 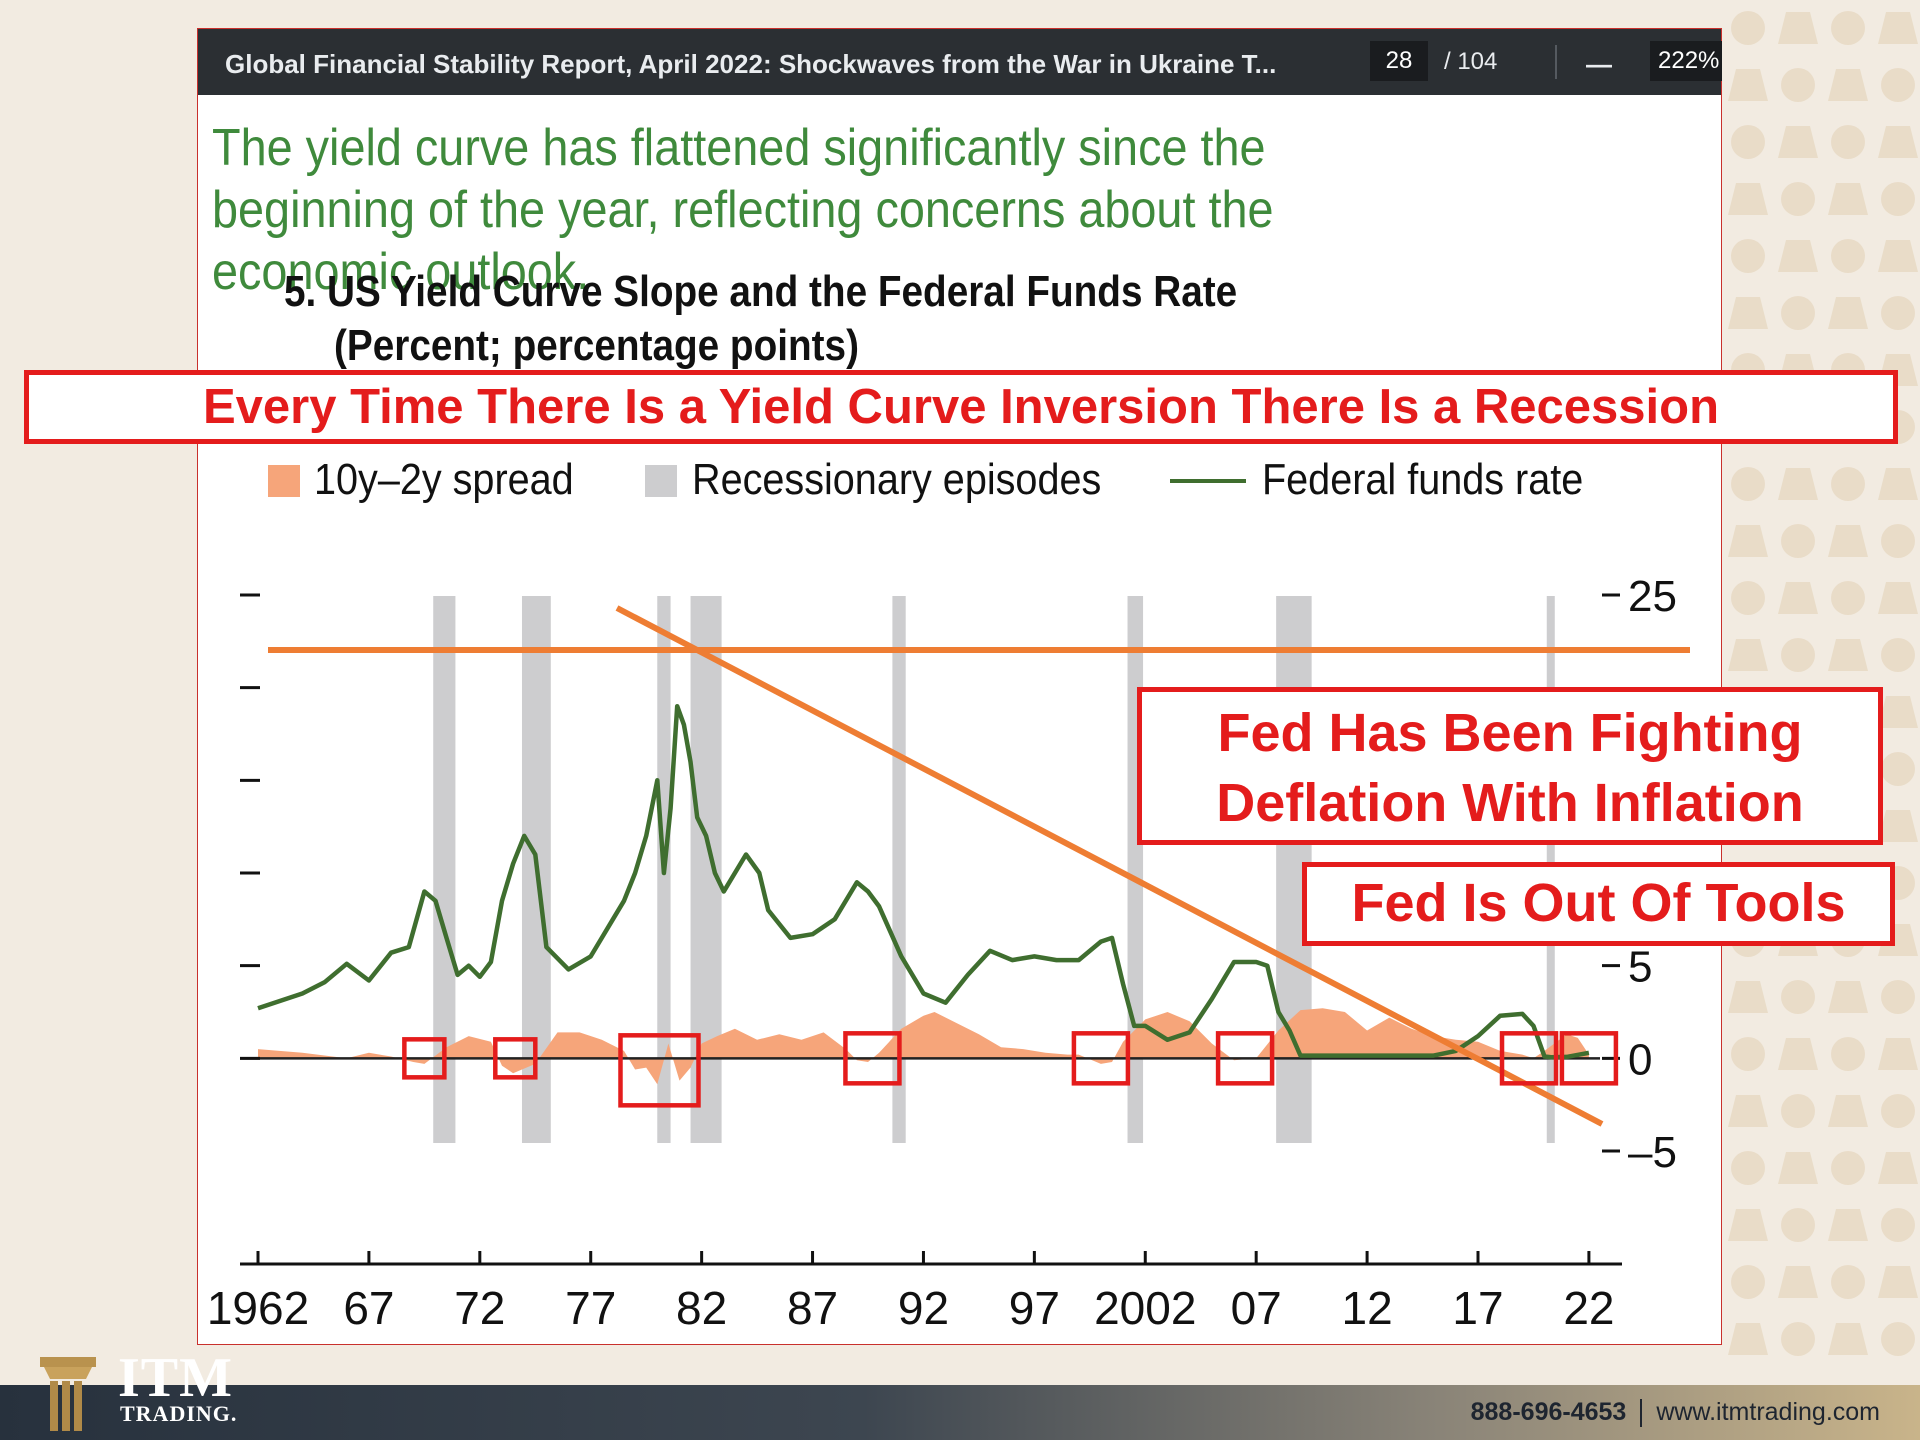 I want to click on toolbar-divider, so click(x=1556, y=62).